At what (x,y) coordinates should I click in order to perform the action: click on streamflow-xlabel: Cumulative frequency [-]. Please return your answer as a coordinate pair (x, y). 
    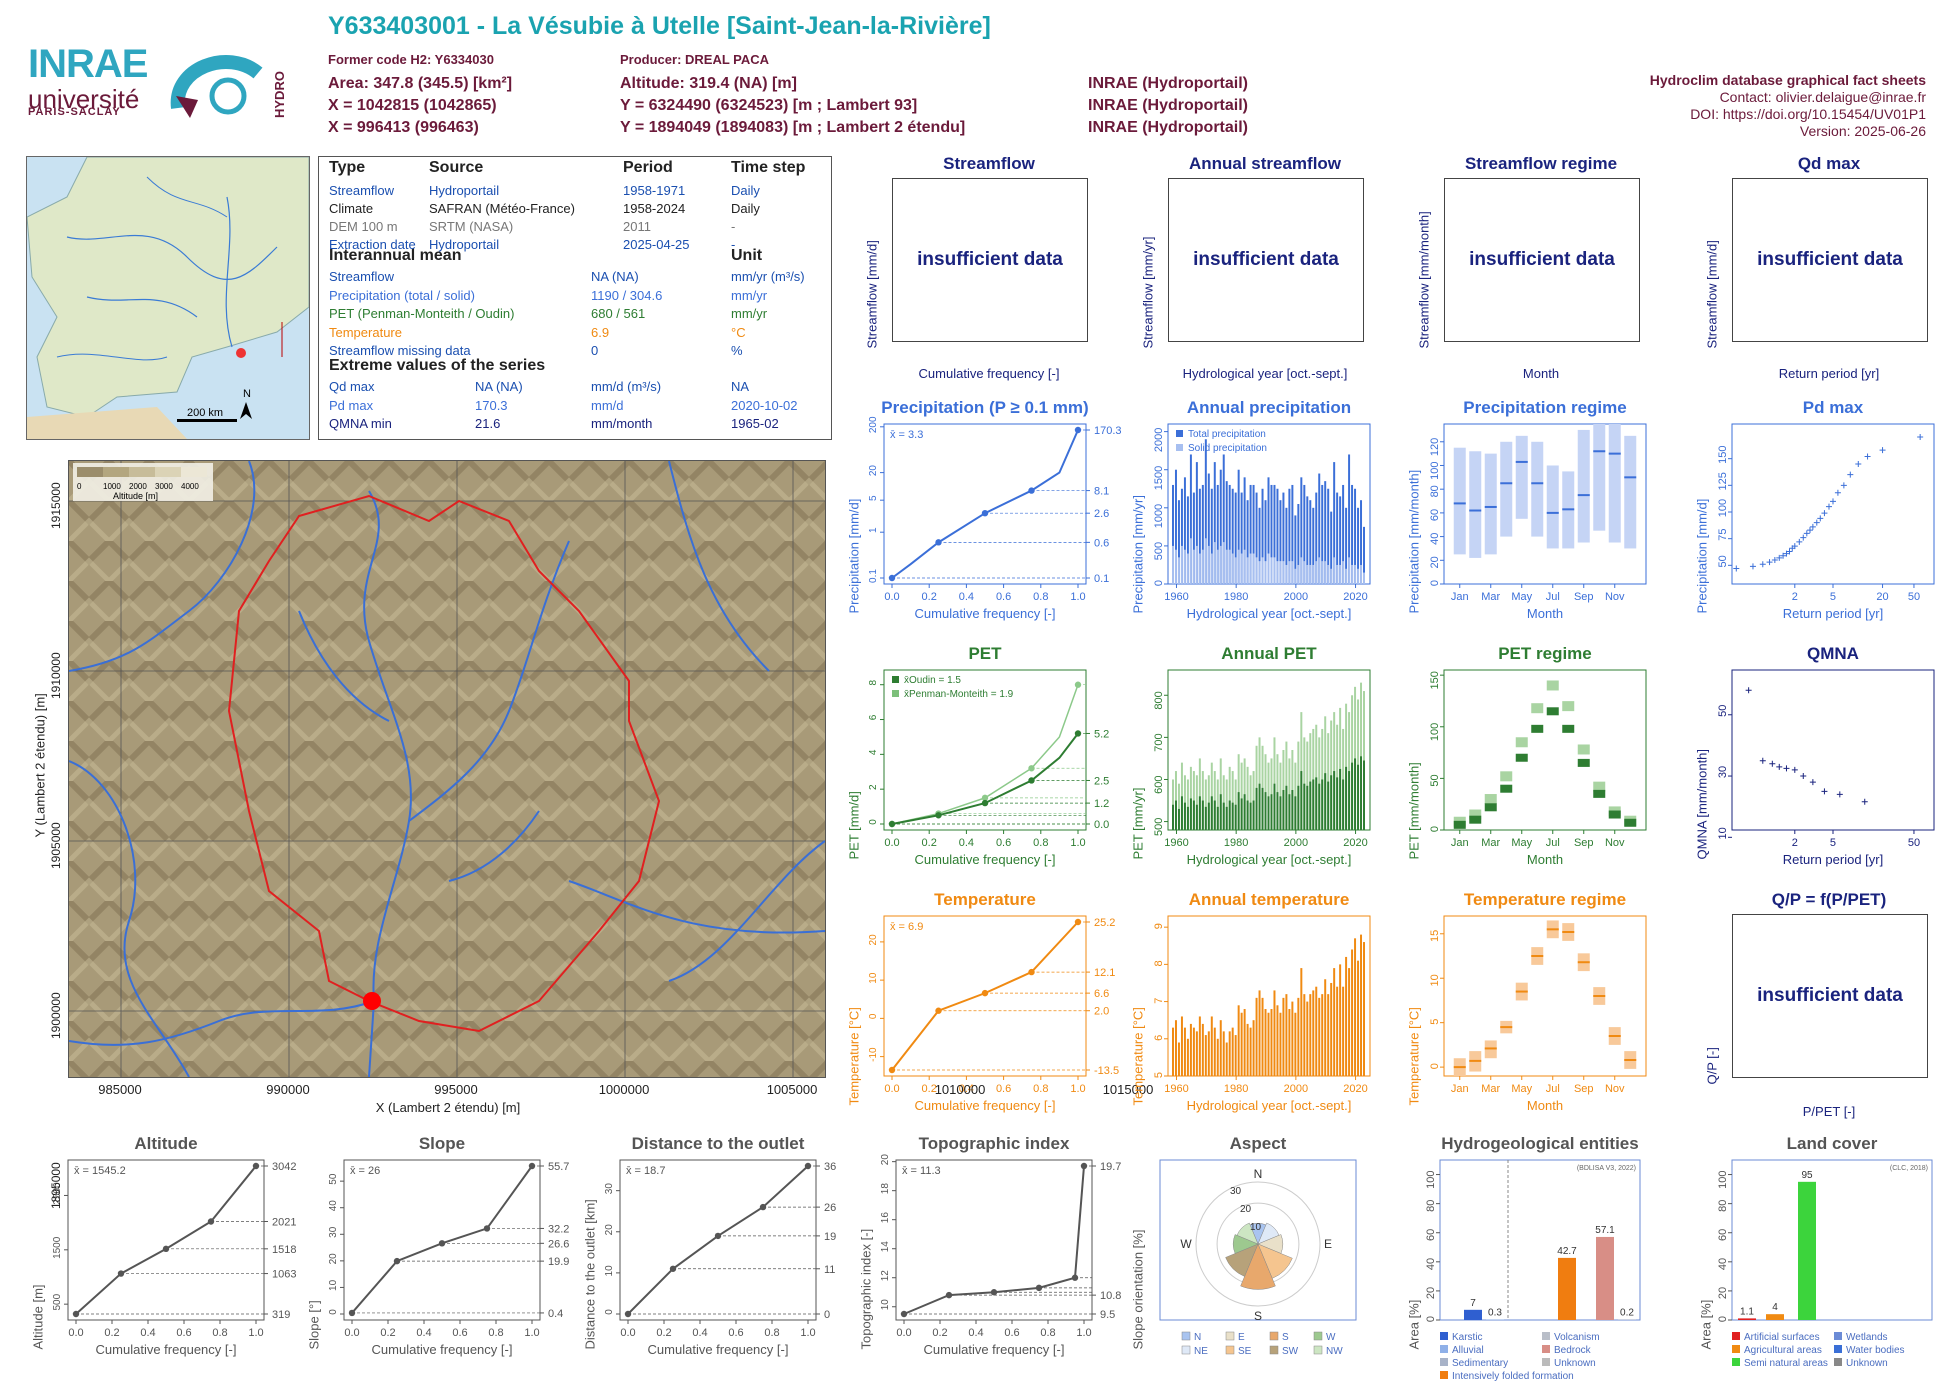
    Looking at the image, I should click on (989, 373).